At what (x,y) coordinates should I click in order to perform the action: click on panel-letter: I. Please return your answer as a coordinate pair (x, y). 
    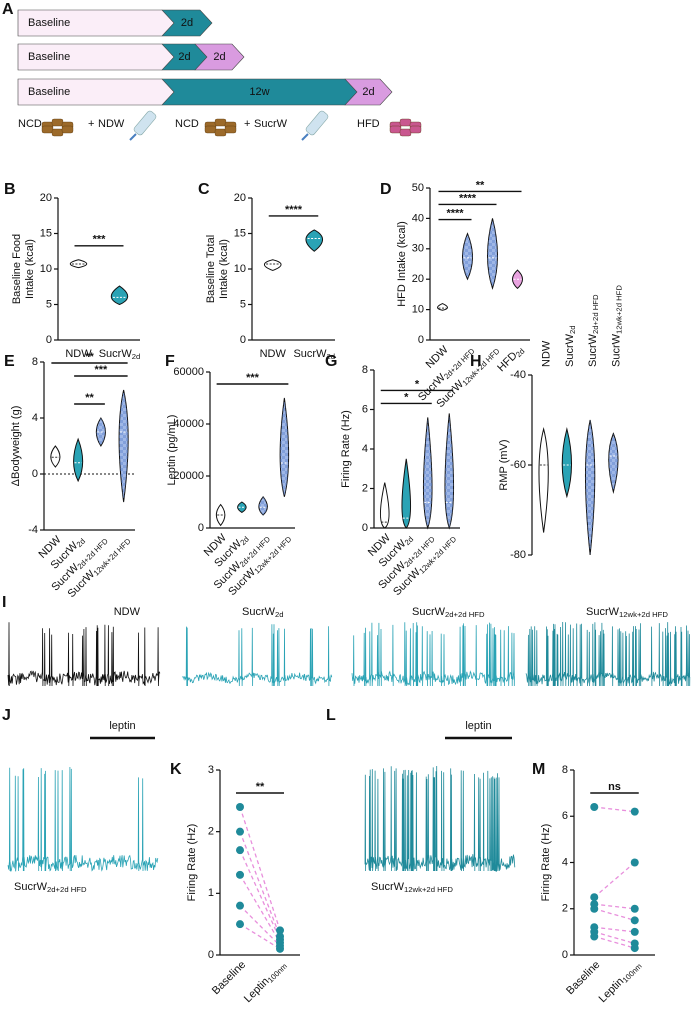
    Looking at the image, I should click on (4, 602).